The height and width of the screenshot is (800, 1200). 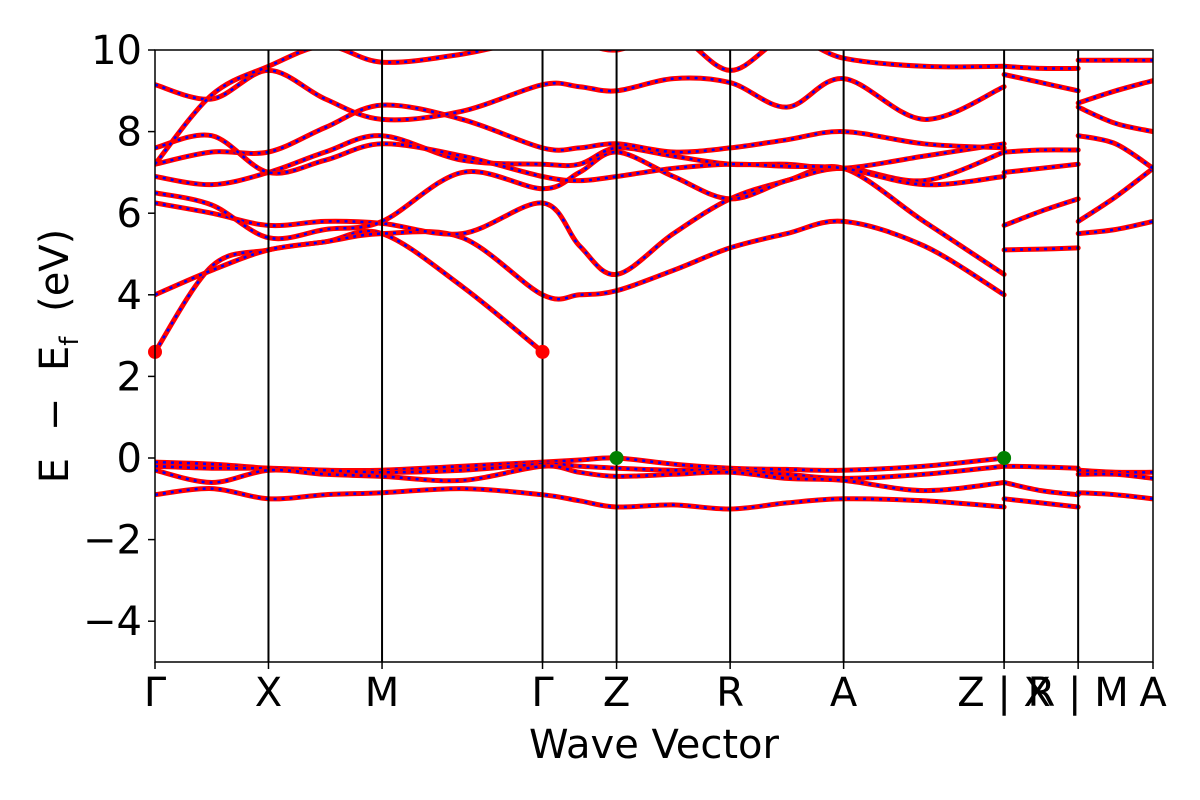 What do you see at coordinates (116, 51) in the screenshot?
I see `y-tick-label: 10` at bounding box center [116, 51].